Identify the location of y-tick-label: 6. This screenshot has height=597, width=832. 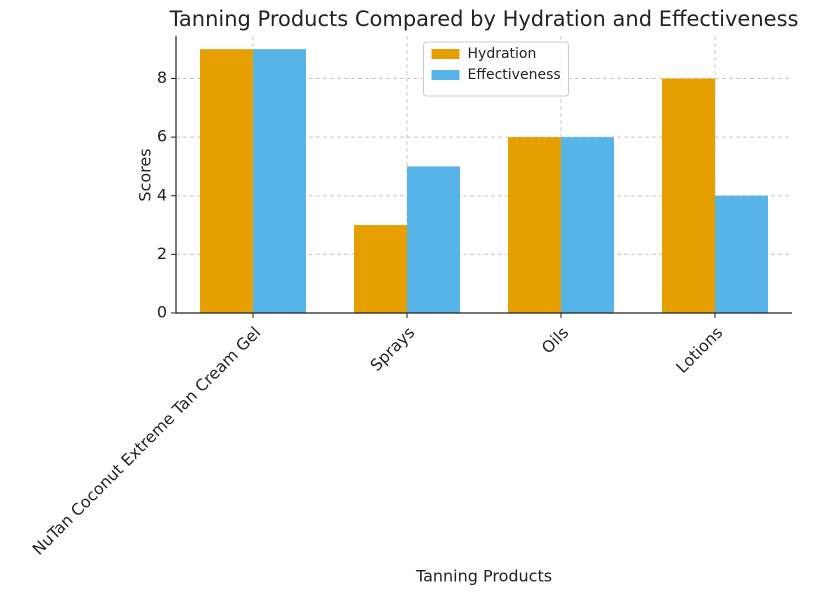
(162, 136).